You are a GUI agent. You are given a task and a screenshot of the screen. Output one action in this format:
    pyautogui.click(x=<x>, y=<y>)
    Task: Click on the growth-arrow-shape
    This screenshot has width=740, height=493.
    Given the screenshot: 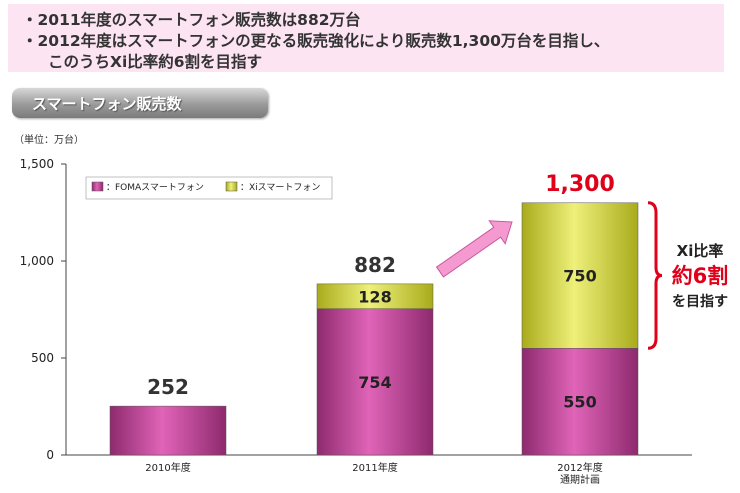 What is the action you would take?
    pyautogui.click(x=474, y=249)
    